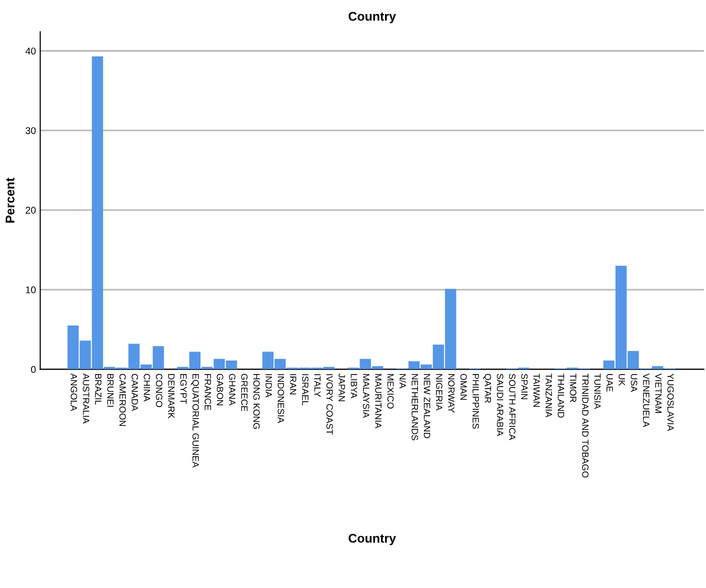 This screenshot has height=588, width=706. I want to click on x-tick-label: SAUDI ARABIA, so click(500, 405).